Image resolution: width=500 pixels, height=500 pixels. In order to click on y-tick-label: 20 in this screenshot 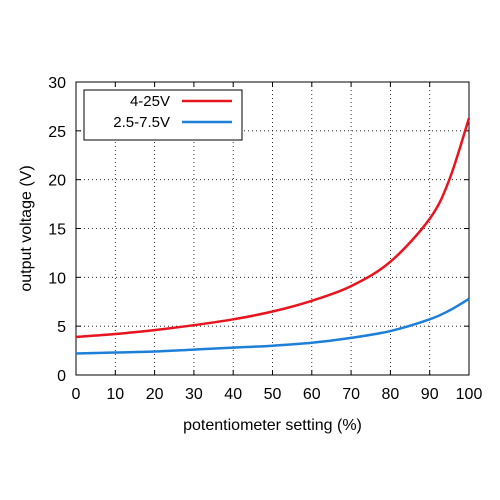, I will do `click(57, 181)`.